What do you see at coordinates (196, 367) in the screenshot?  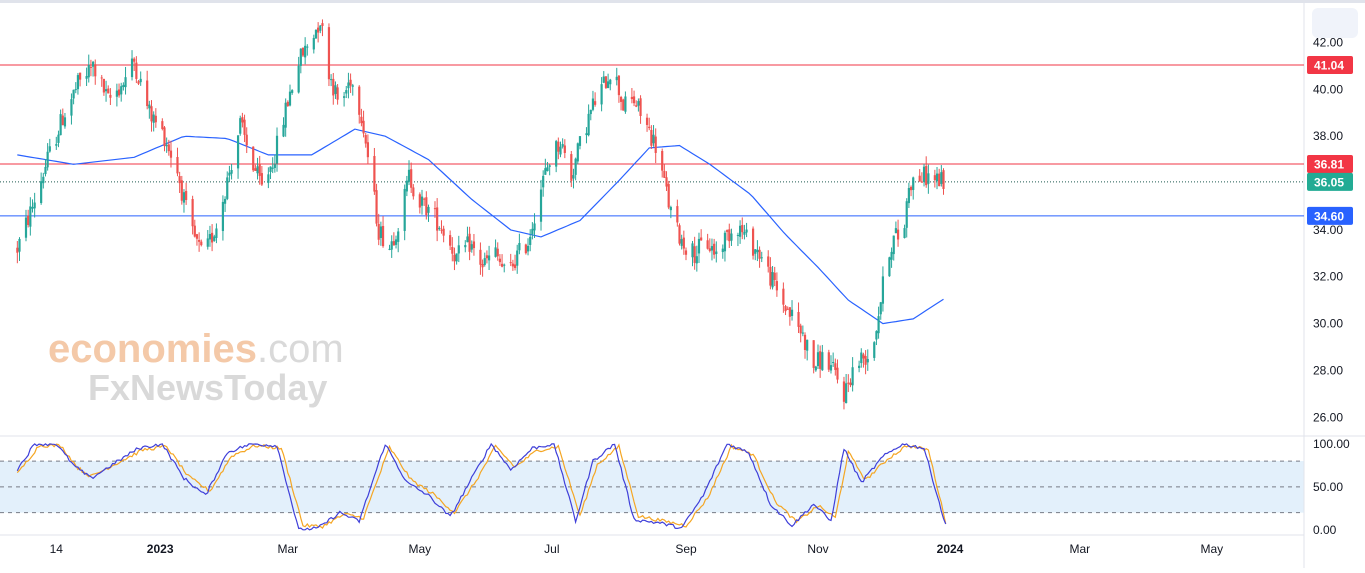 I see `watermark: economies.com FxNewsToday` at bounding box center [196, 367].